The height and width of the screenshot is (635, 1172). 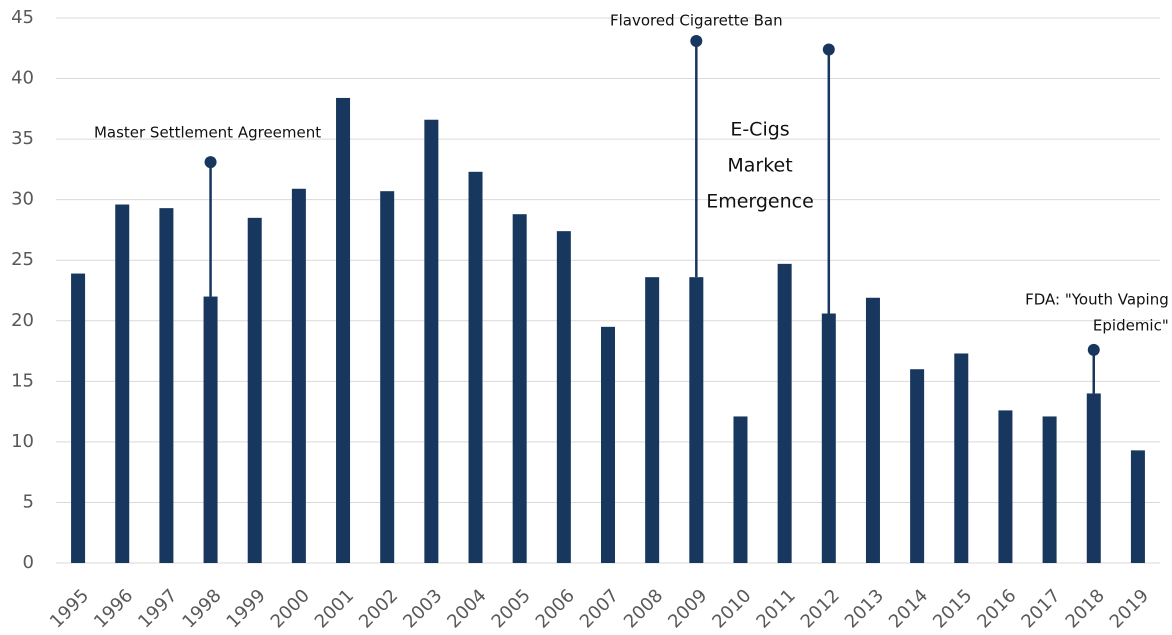 What do you see at coordinates (22, 320) in the screenshot?
I see `y-tick-label: 20` at bounding box center [22, 320].